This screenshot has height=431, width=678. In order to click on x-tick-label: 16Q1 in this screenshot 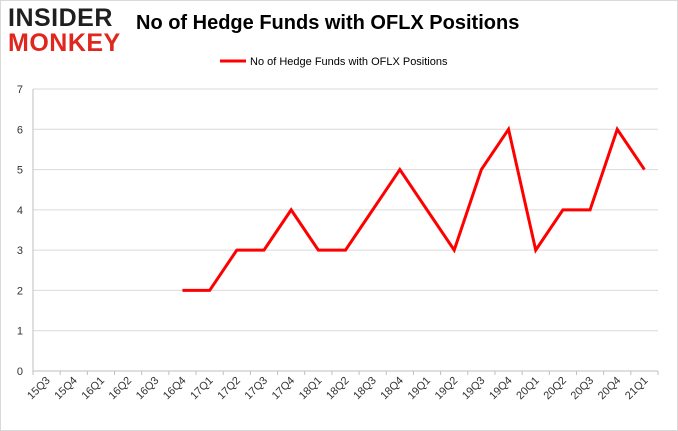, I will do `click(94, 389)`.